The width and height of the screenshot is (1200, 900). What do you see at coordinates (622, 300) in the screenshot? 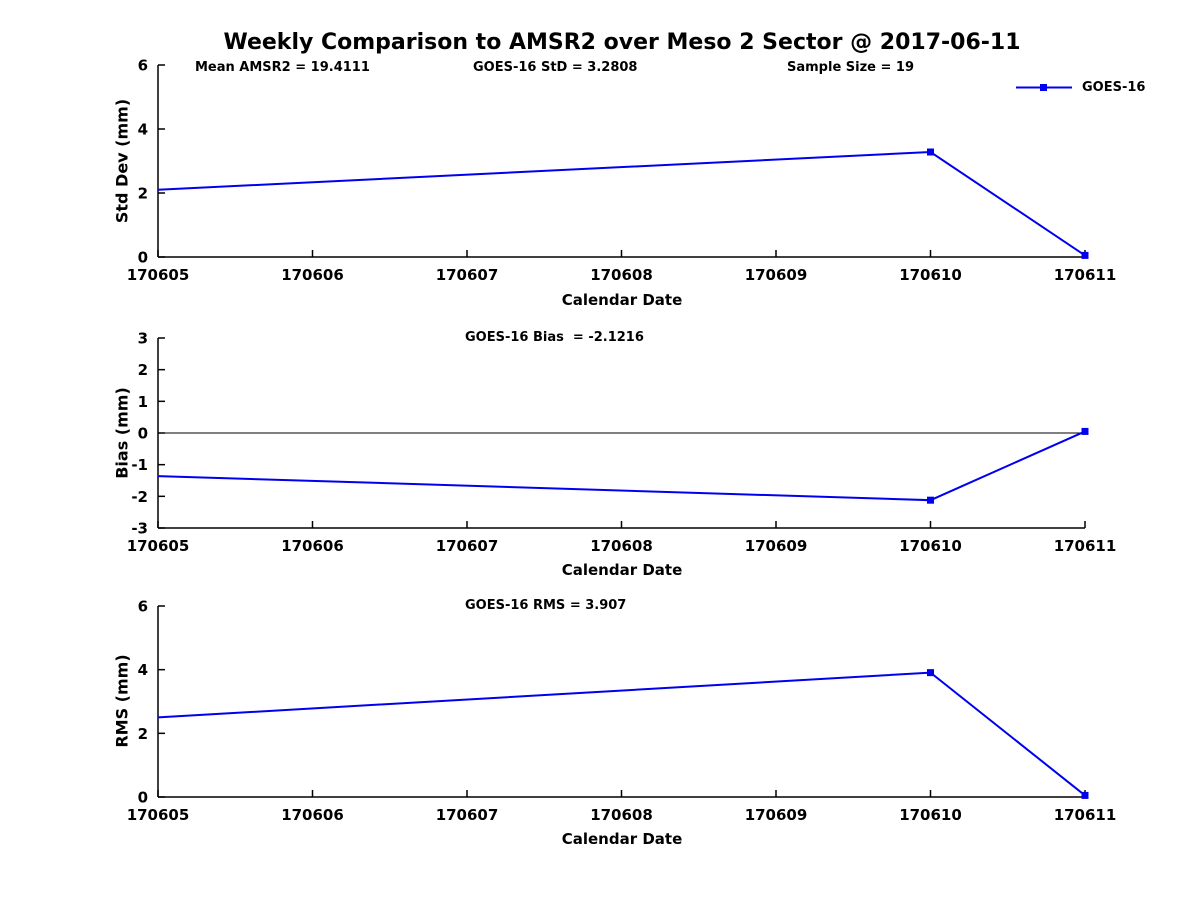
I see `x-axis-label-top: Calendar Date` at bounding box center [622, 300].